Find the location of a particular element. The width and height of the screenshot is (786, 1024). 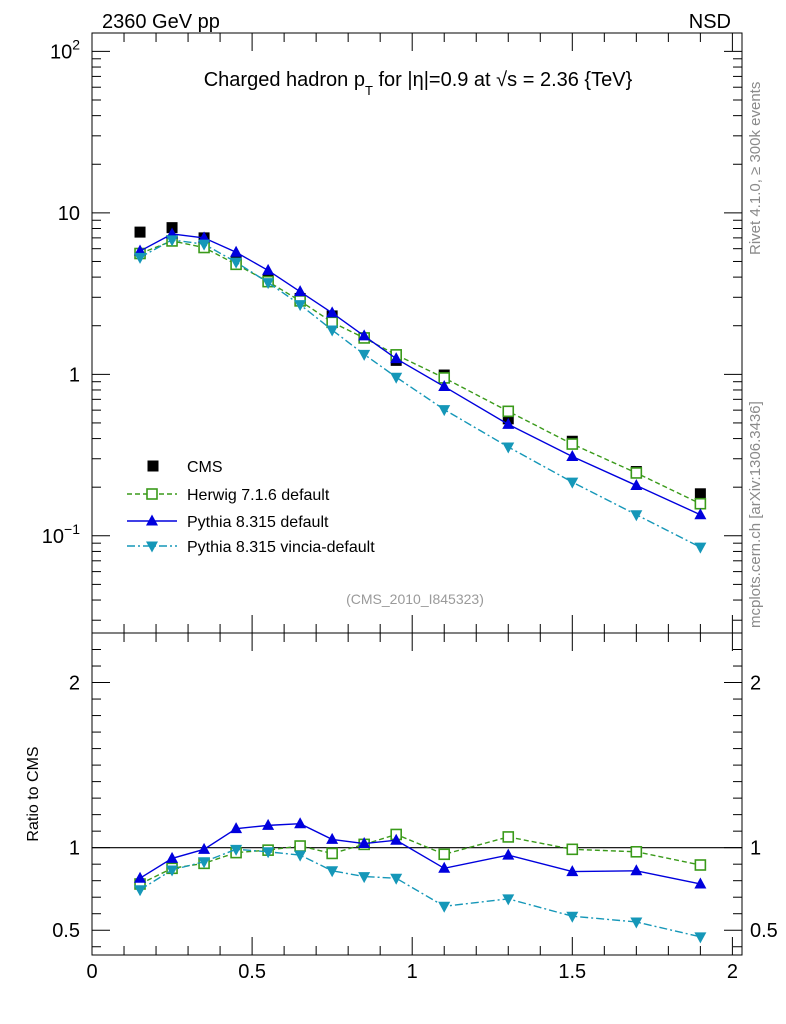

legend-marker-cms is located at coordinates (153, 466).